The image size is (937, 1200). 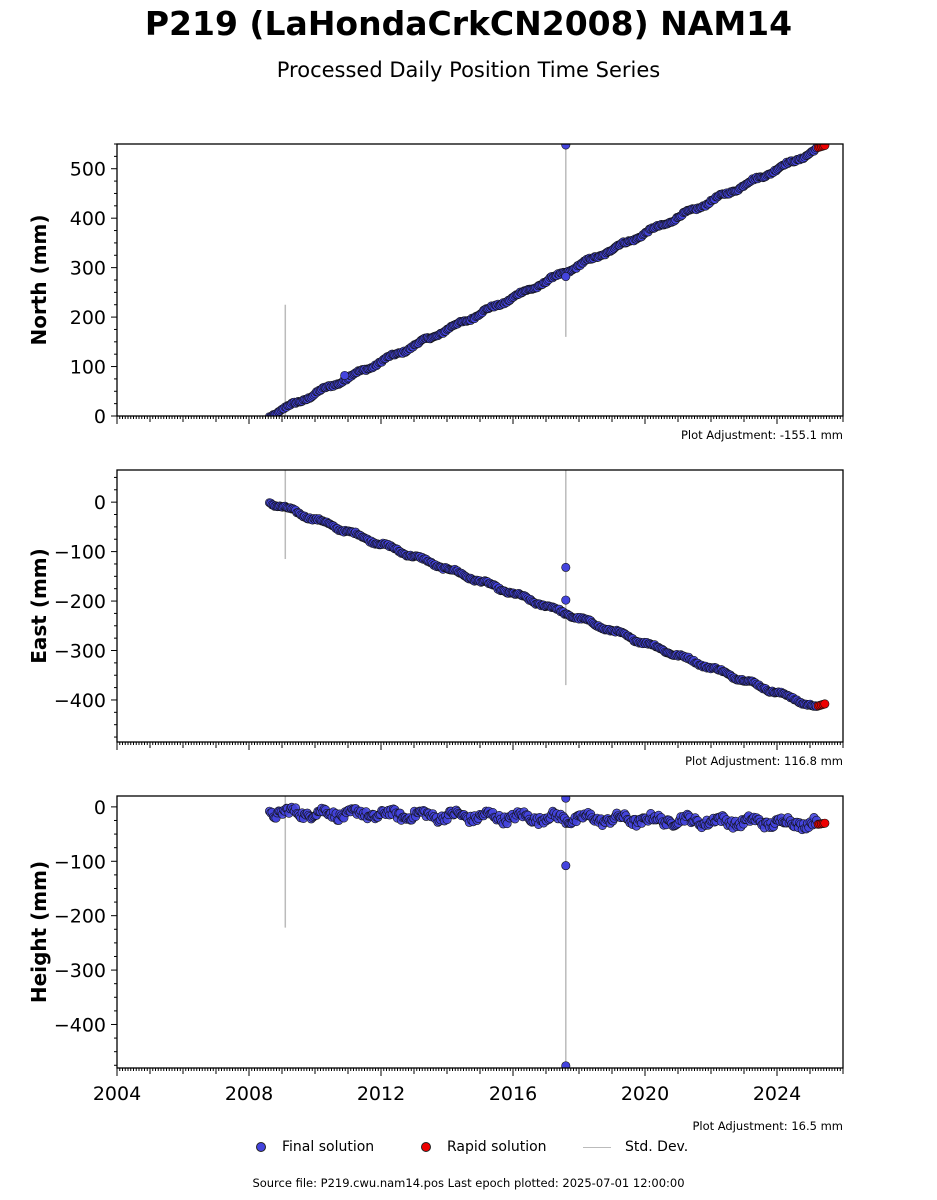 What do you see at coordinates (39, 932) in the screenshot?
I see `y-axis-label: Height (mm)` at bounding box center [39, 932].